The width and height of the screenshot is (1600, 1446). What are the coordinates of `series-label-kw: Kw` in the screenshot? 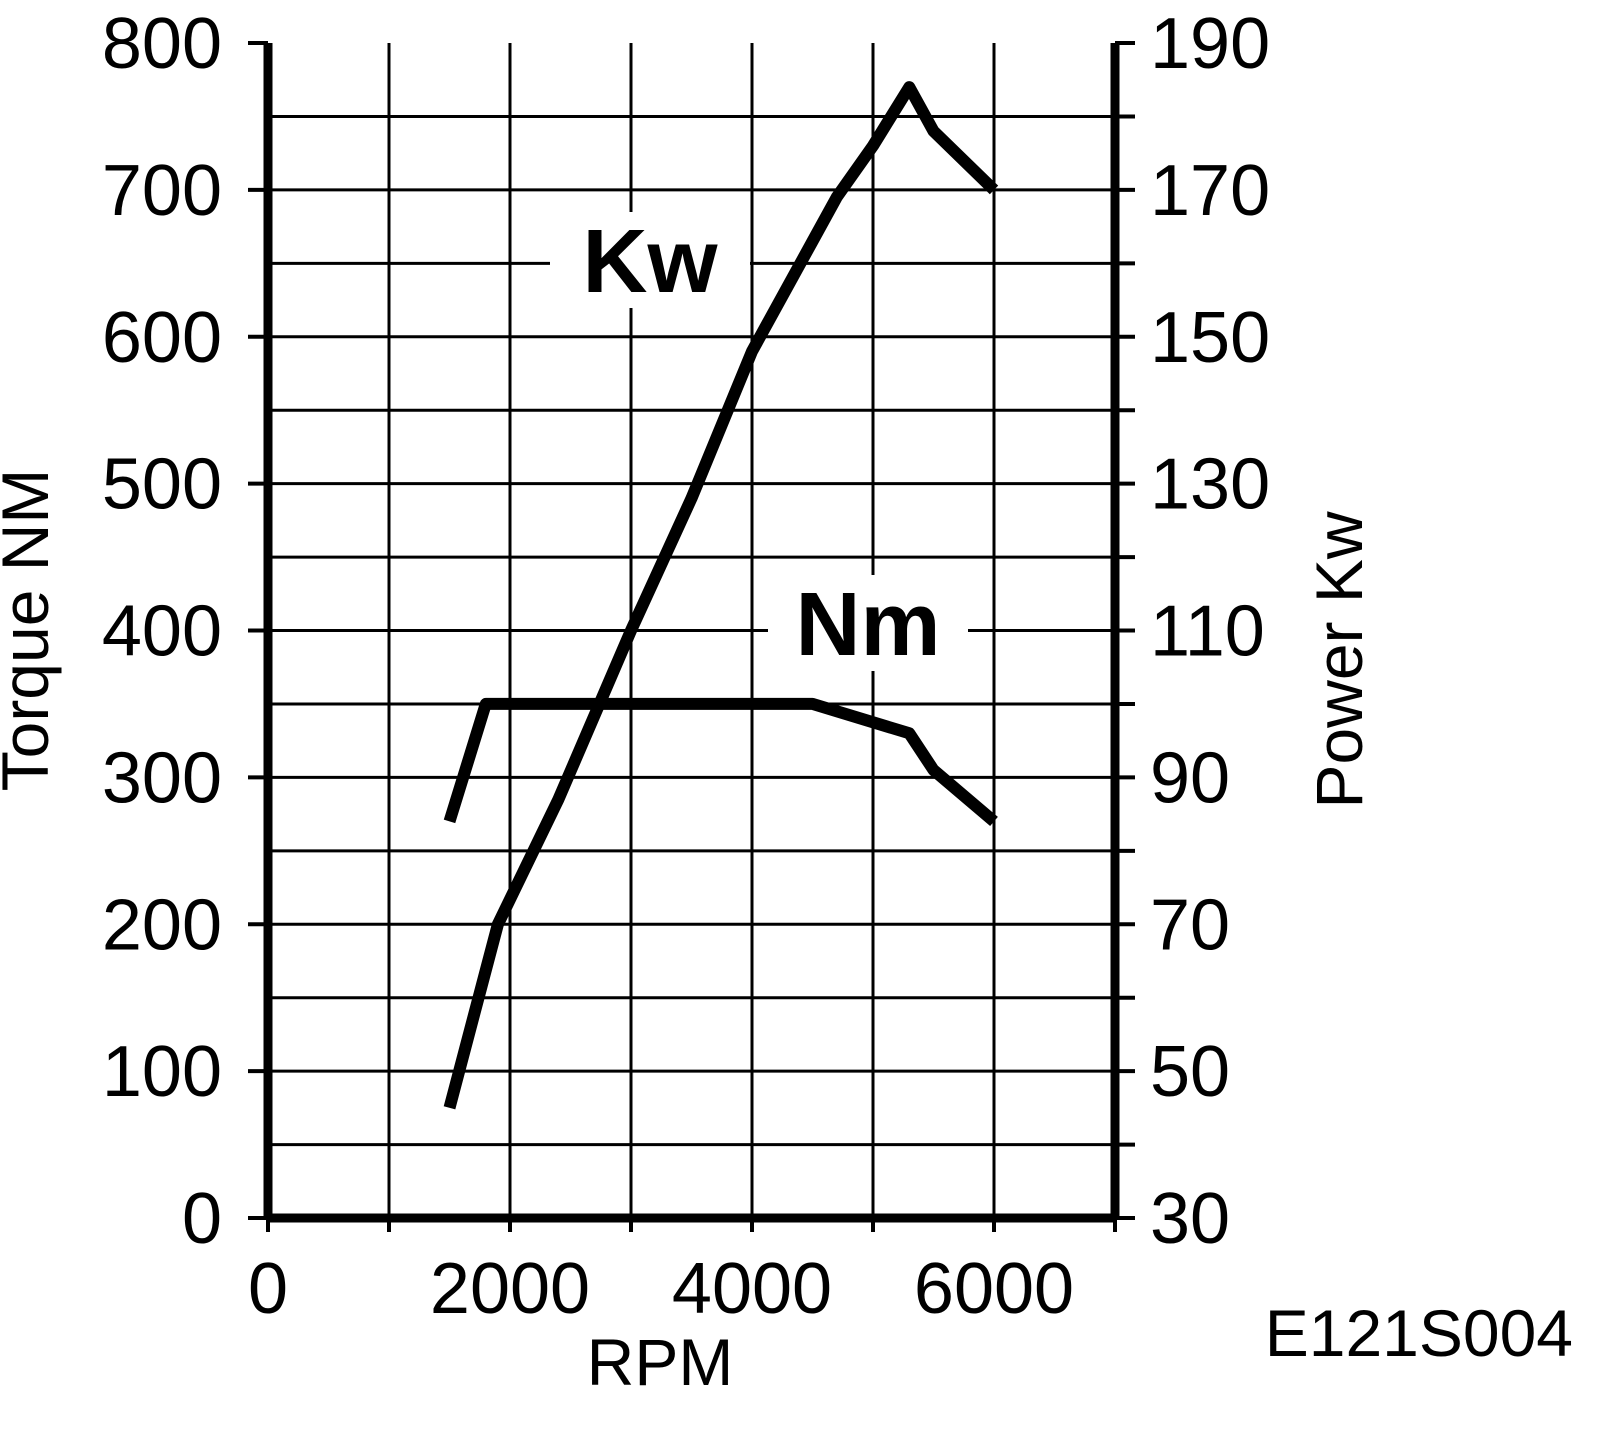 It's located at (651, 262).